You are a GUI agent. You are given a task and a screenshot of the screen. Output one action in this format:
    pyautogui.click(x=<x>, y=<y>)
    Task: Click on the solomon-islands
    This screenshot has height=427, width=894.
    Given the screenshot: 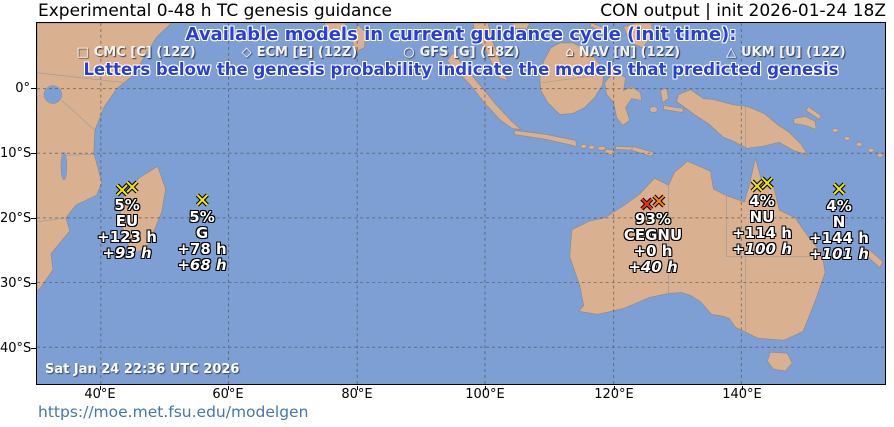 What is the action you would take?
    pyautogui.click(x=857, y=143)
    